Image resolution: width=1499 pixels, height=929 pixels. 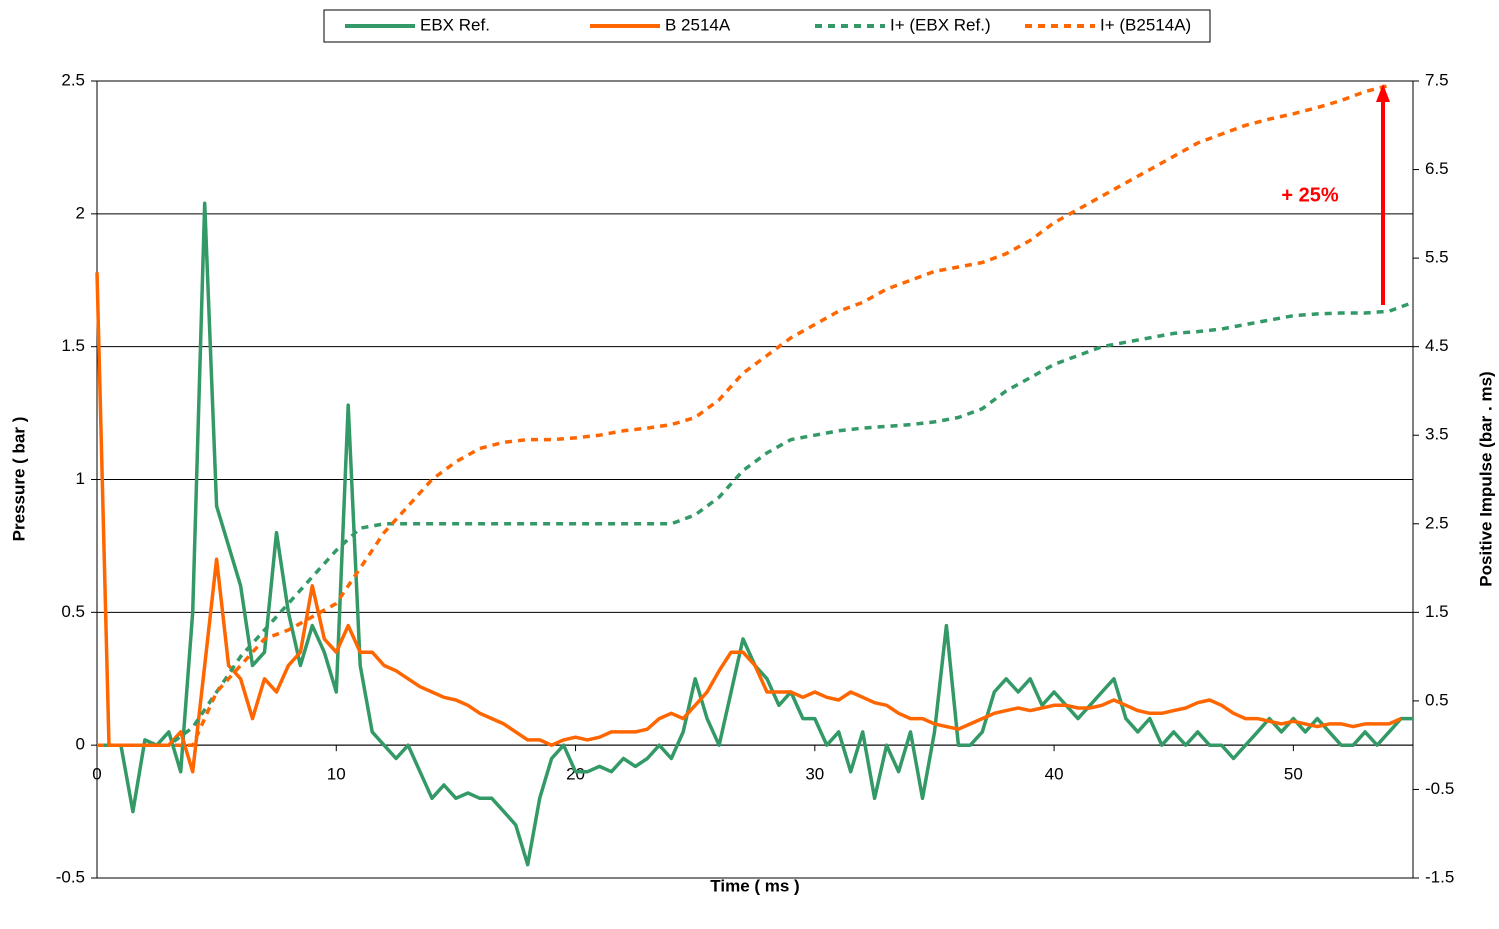 I want to click on x-axis-title: Time ( ms ), so click(x=754, y=885).